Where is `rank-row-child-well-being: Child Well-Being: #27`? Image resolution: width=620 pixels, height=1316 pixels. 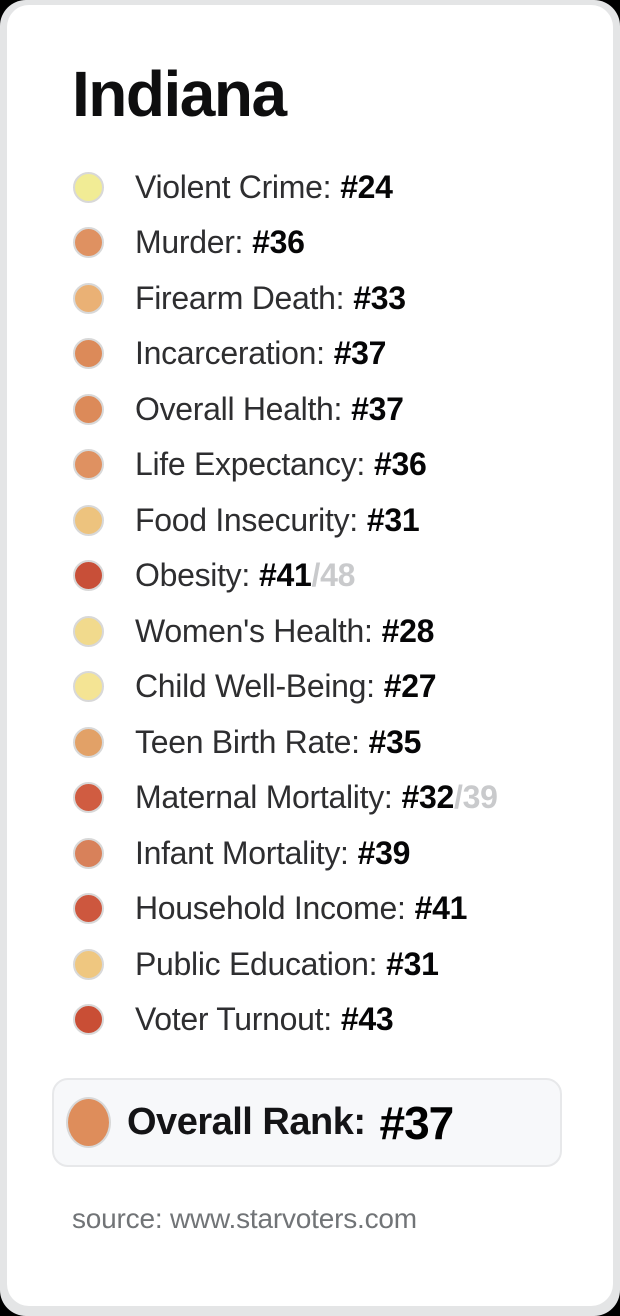
rank-row-child-well-being: Child Well-Being: #27 is located at coordinates (342, 687).